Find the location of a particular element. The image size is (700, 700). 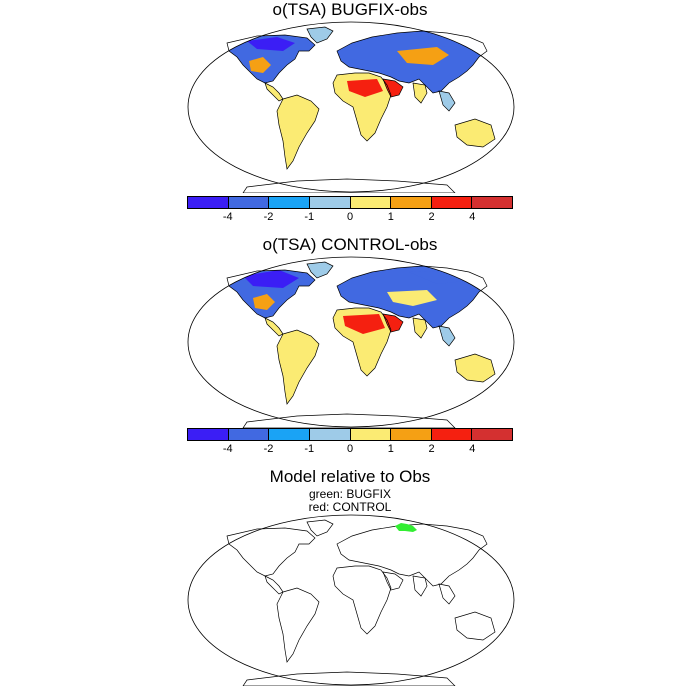

panel1-land-fill is located at coordinates (361, 98).